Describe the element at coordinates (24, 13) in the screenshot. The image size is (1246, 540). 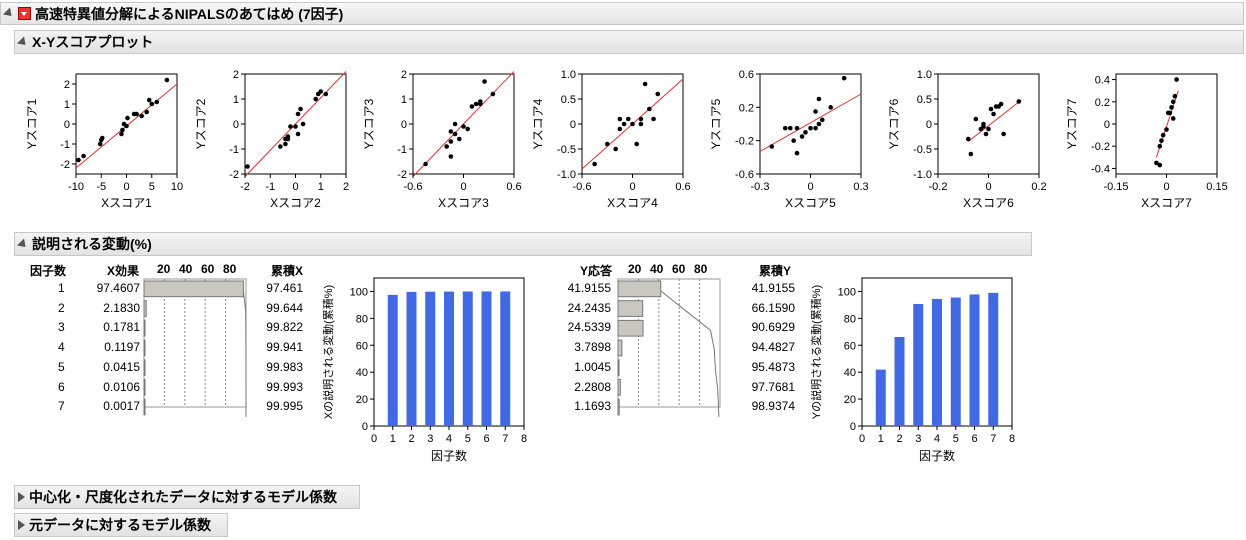
I see `red-triangle-menu-icon` at that location.